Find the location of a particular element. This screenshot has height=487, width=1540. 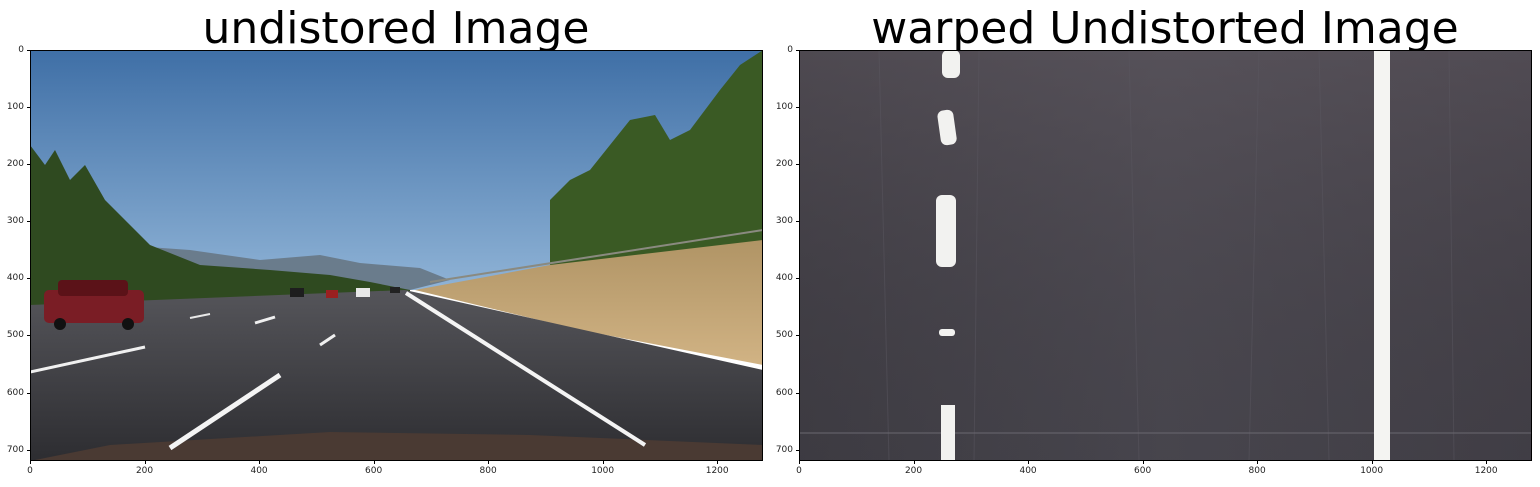

right-panel-title: warped Undistorted Image is located at coordinates (1165, 28).